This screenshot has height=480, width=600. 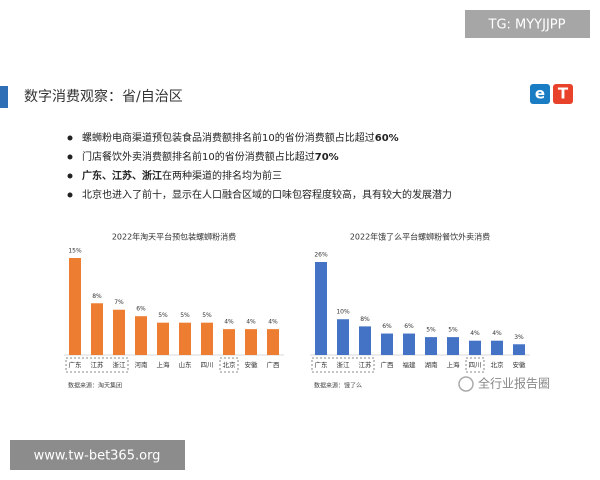 What do you see at coordinates (410, 364) in the screenshot?
I see `x-tick-label: 福建` at bounding box center [410, 364].